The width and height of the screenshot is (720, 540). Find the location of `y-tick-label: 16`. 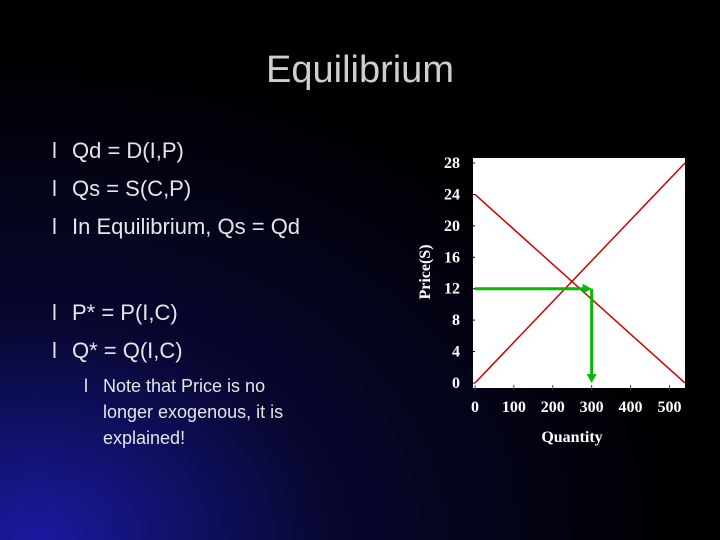

y-tick-label: 16 is located at coordinates (452, 257).